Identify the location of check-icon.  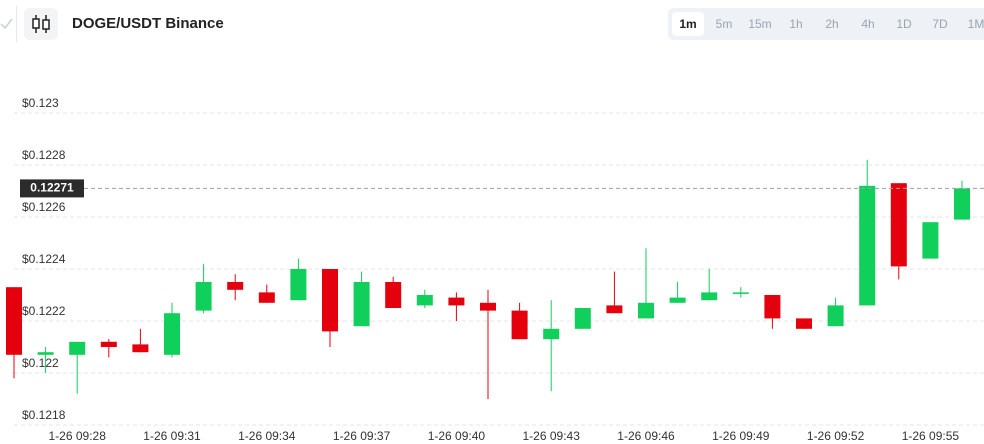
(6, 24).